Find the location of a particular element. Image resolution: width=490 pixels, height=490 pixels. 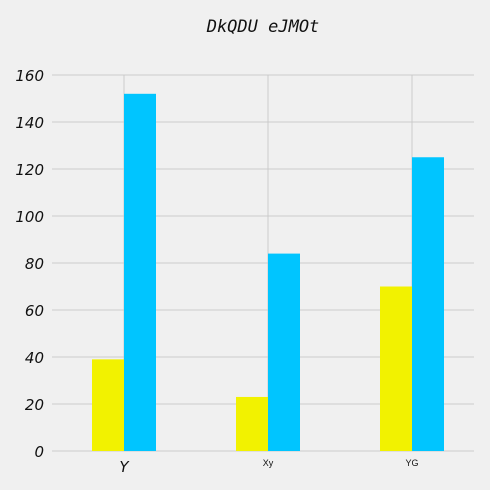

y-tick-label: 0 is located at coordinates (39, 452).